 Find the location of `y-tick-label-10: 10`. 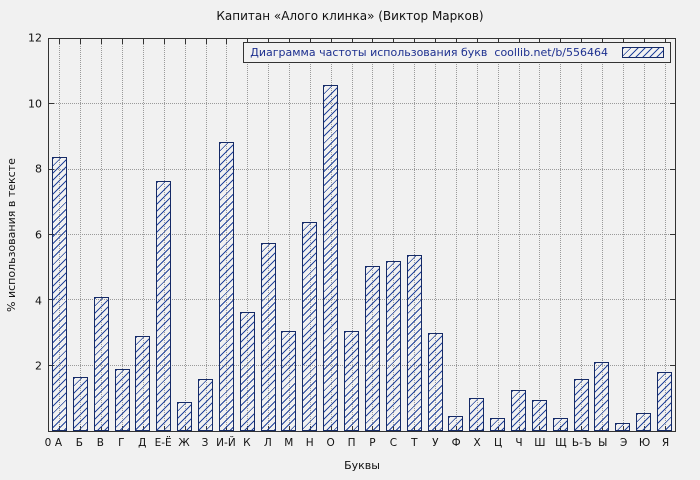

y-tick-label-10: 10 is located at coordinates (35, 104).